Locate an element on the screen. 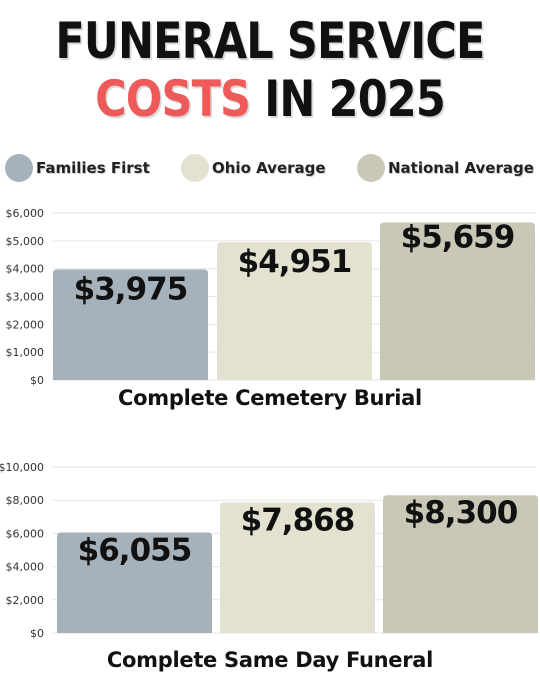 The image size is (540, 675). y-tick-label: $8,000 is located at coordinates (25, 500).